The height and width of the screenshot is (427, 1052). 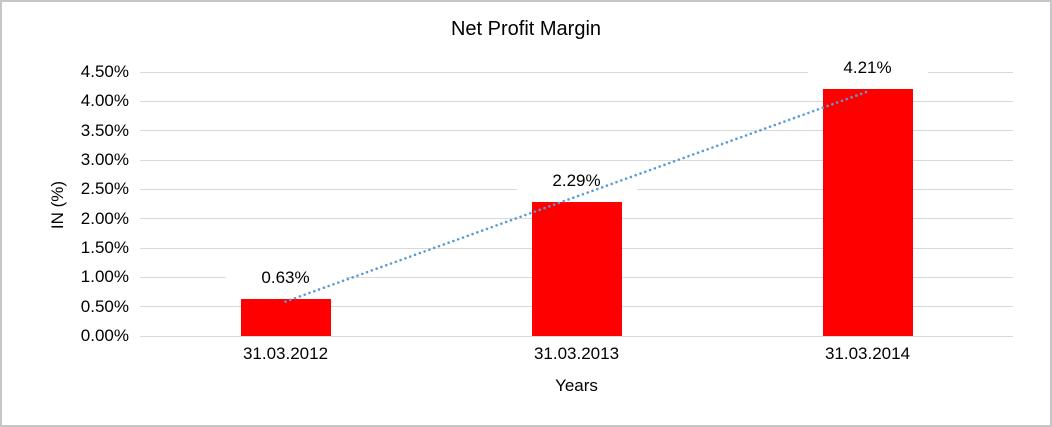 I want to click on chart-title: Net Profit Margin, so click(x=526, y=29).